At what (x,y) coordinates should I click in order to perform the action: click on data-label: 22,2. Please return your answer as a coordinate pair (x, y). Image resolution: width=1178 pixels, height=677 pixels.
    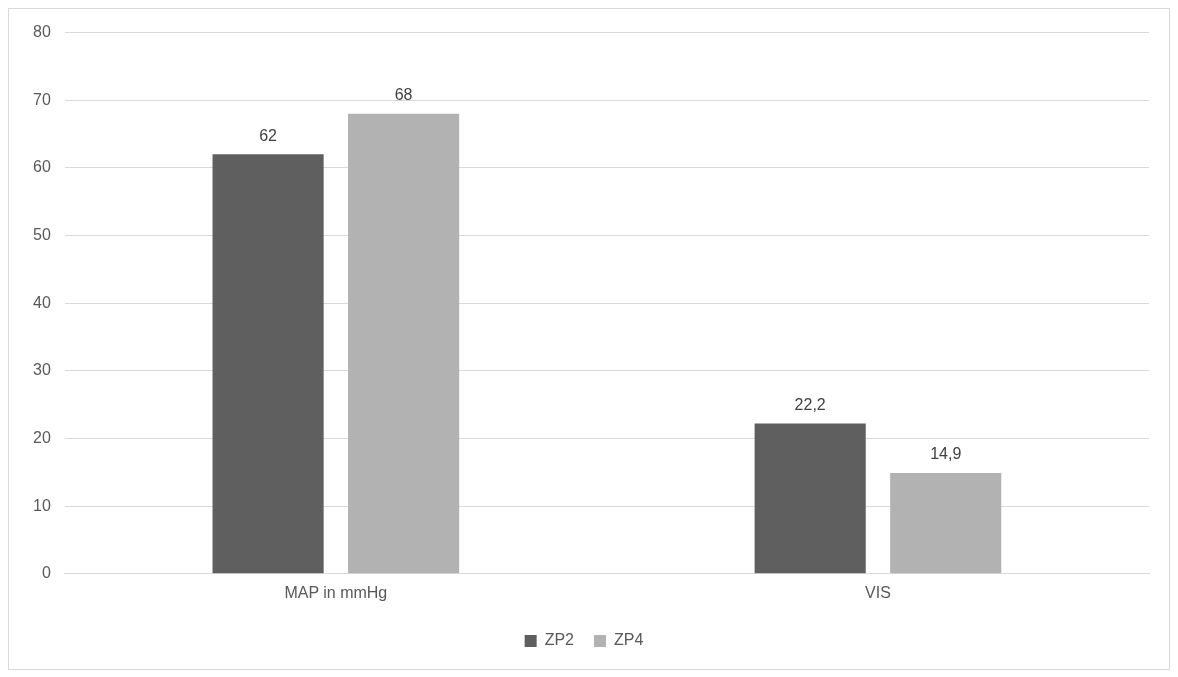
    Looking at the image, I should click on (810, 405).